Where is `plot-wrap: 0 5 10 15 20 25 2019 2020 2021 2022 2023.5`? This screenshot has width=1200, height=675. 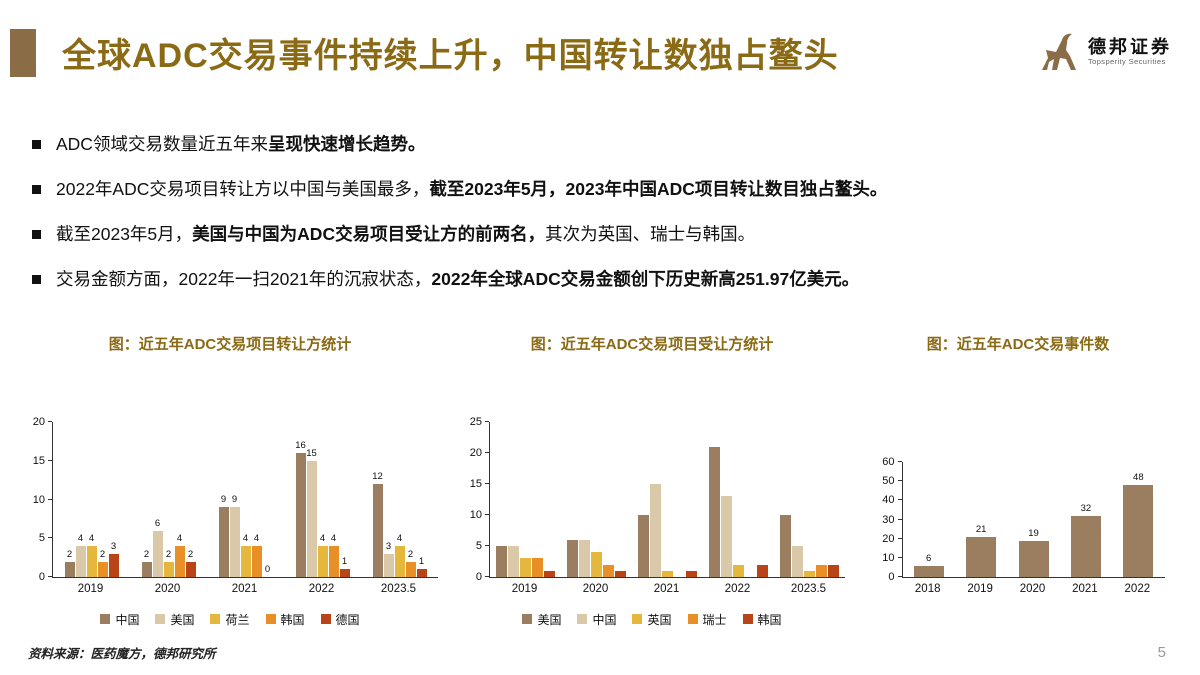 plot-wrap: 0 5 10 15 20 25 2019 2020 2021 2022 2023.5 is located at coordinates (652, 507).